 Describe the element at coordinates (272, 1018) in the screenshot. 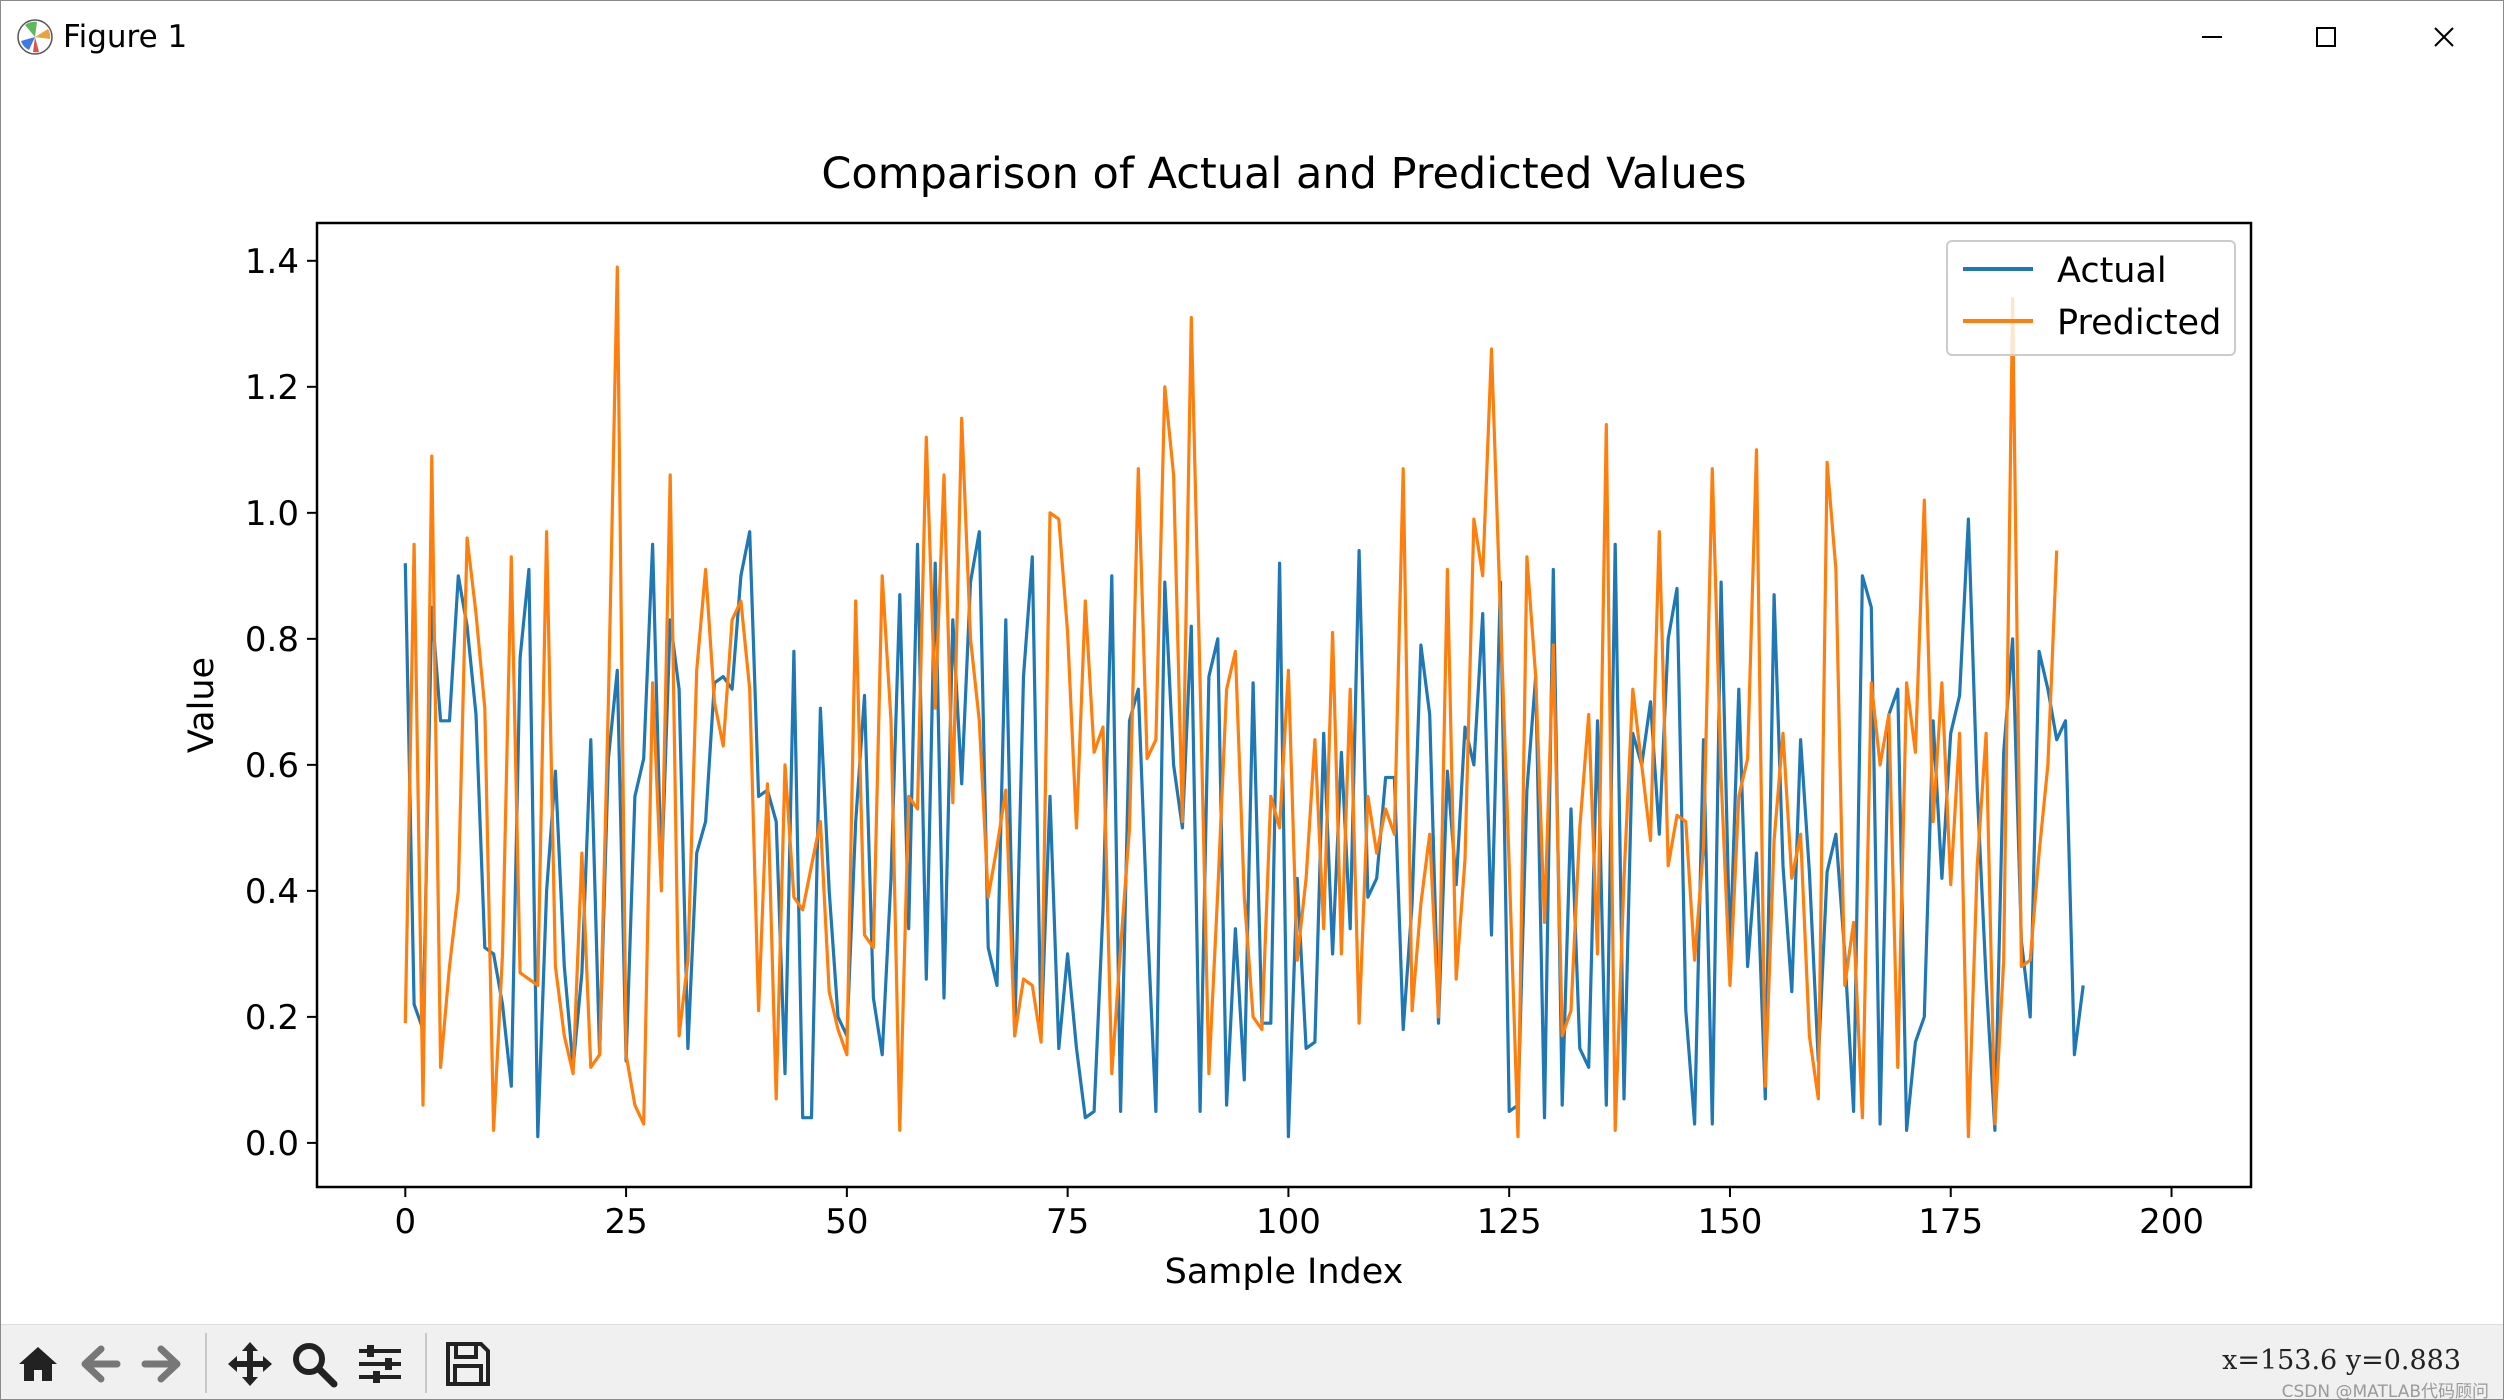

I see `y-tick-label: 0.2` at that location.